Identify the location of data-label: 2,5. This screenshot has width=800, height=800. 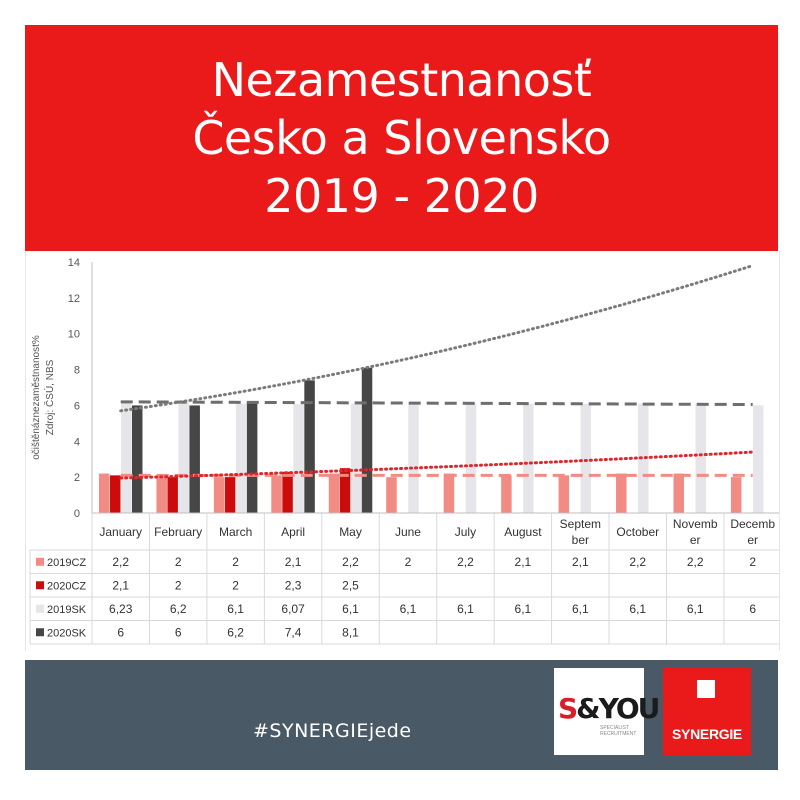
(350, 585).